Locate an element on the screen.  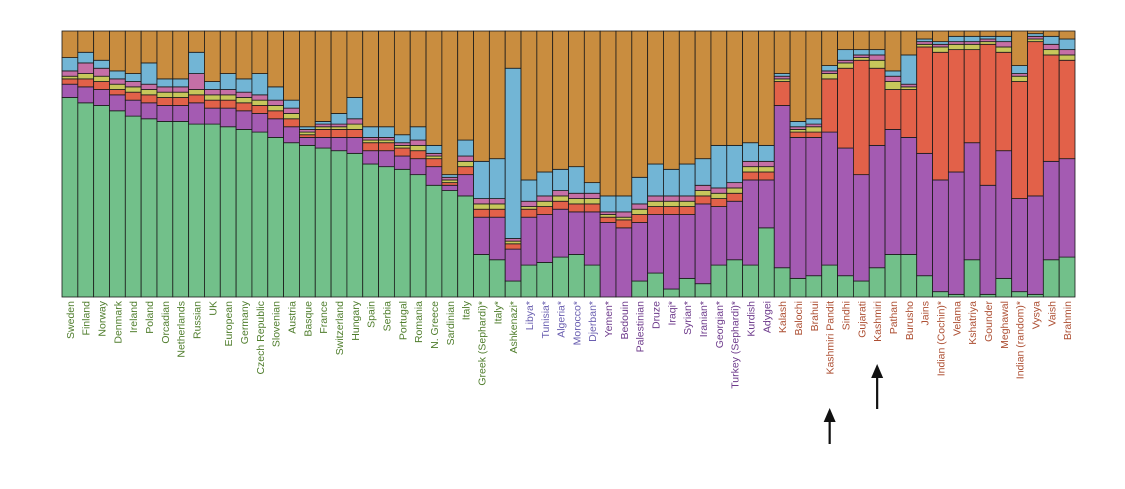
bar-kurdish is located at coordinates (750, 164).